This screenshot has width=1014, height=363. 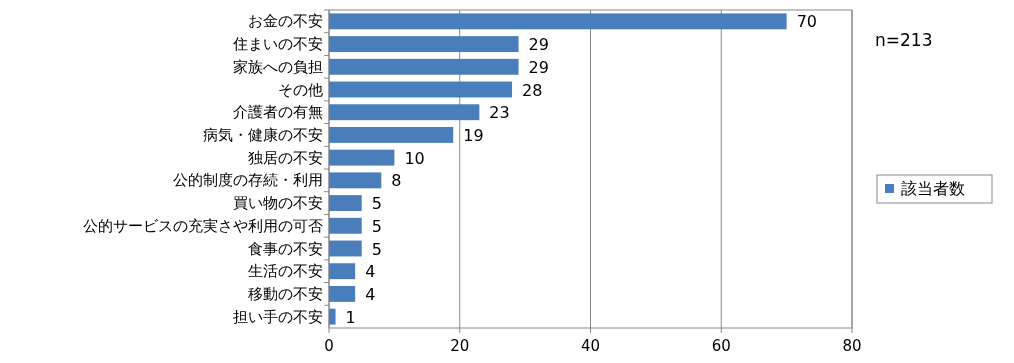 I want to click on y-tick-label: 介護者の有無, so click(x=278, y=112).